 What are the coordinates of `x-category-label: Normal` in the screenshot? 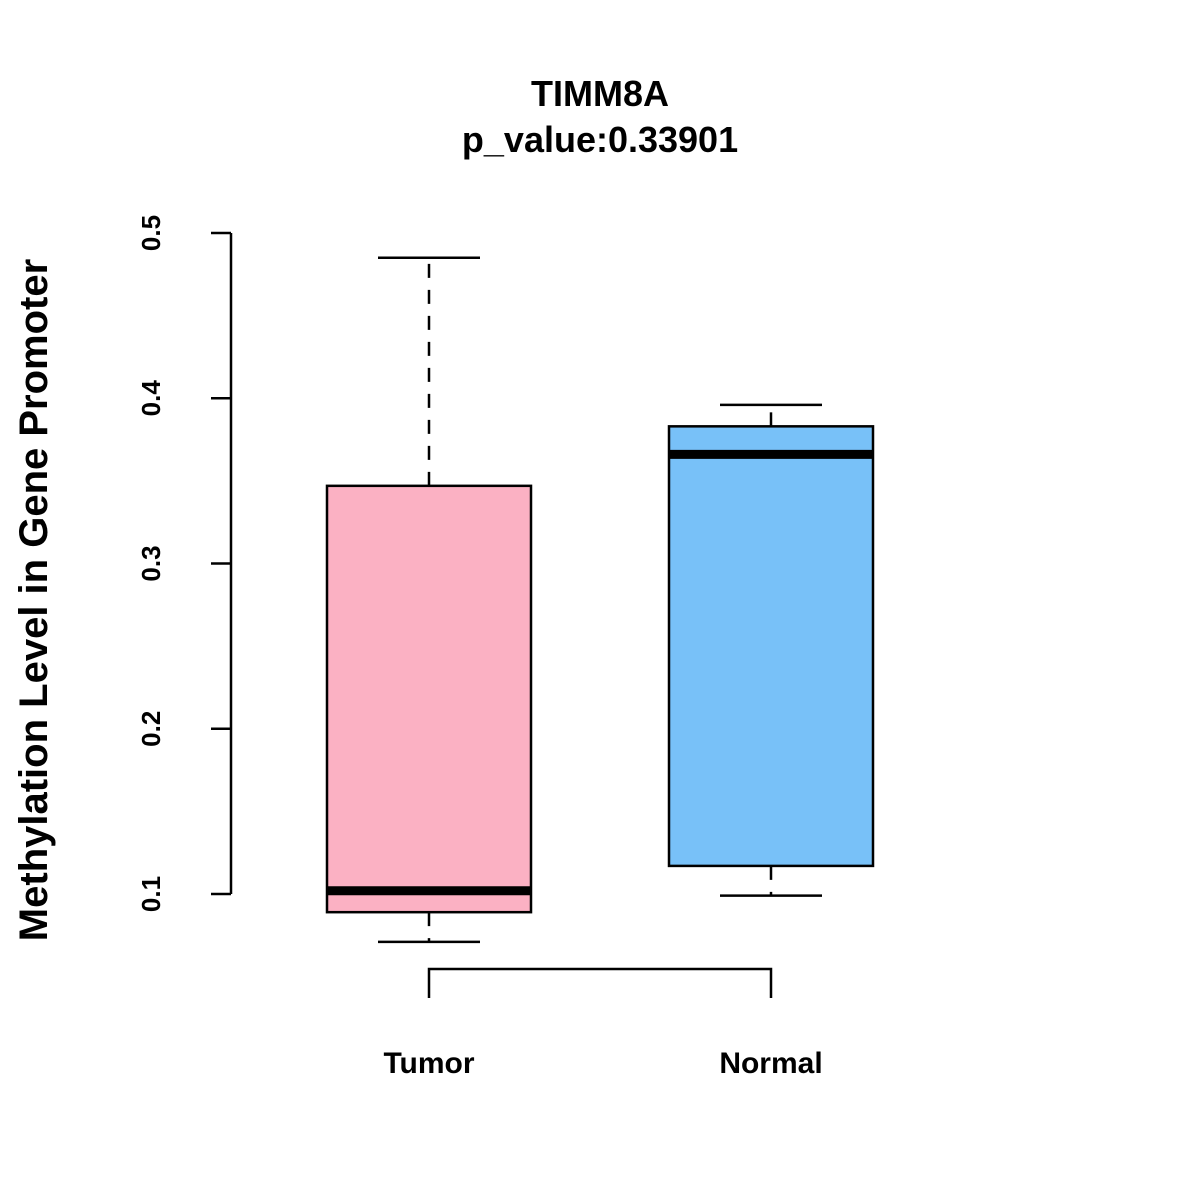 It's located at (770, 1063).